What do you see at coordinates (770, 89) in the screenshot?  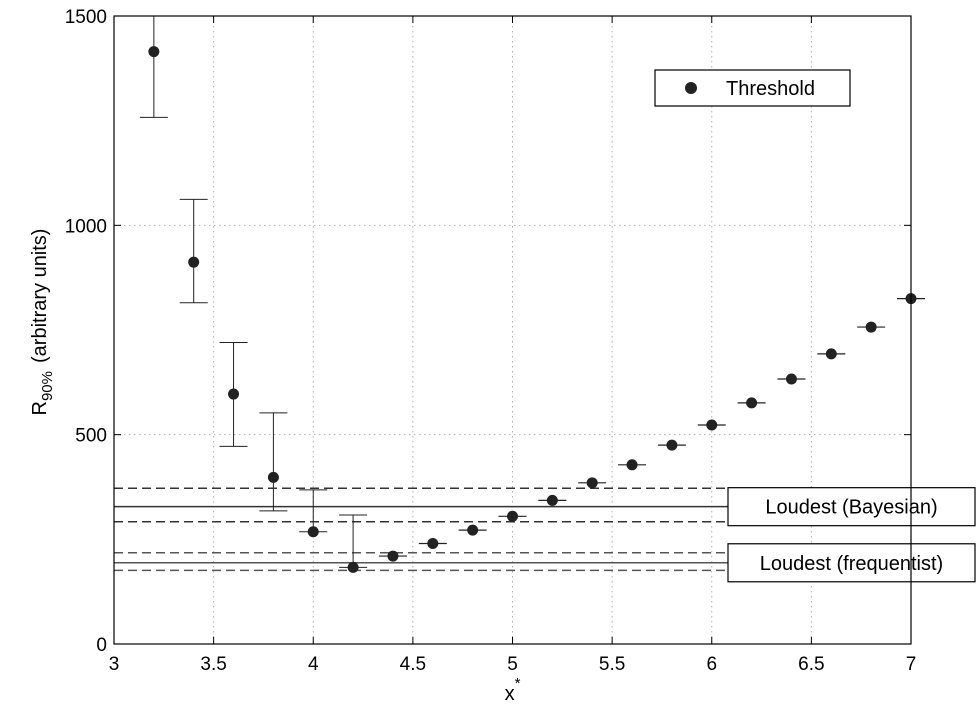 I see `legend-label-threshold: Threshold` at bounding box center [770, 89].